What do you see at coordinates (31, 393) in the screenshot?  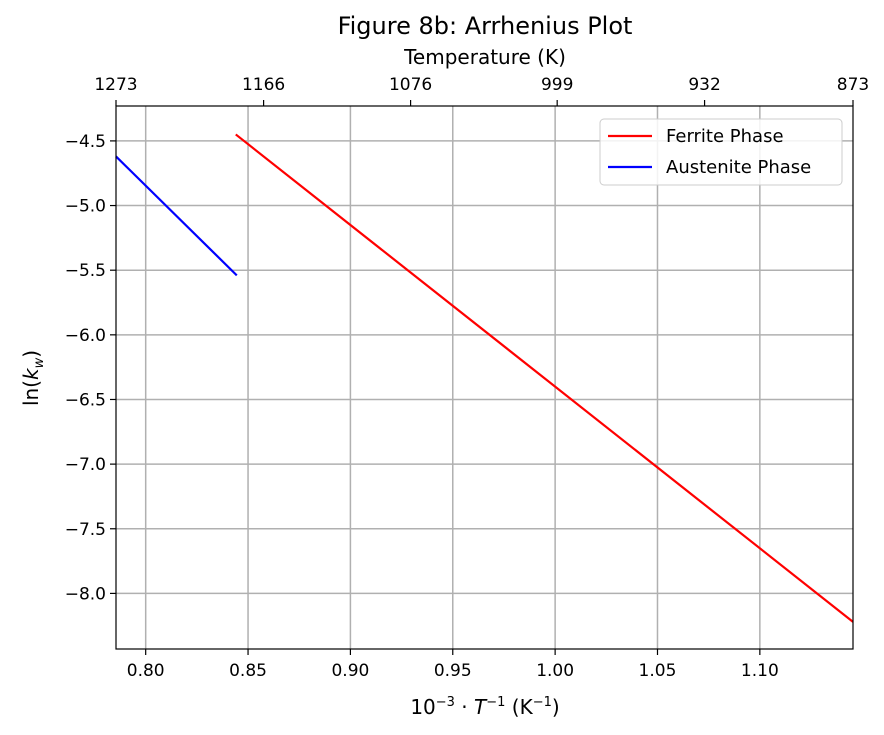 I see `y-title-fn-open: ln(` at bounding box center [31, 393].